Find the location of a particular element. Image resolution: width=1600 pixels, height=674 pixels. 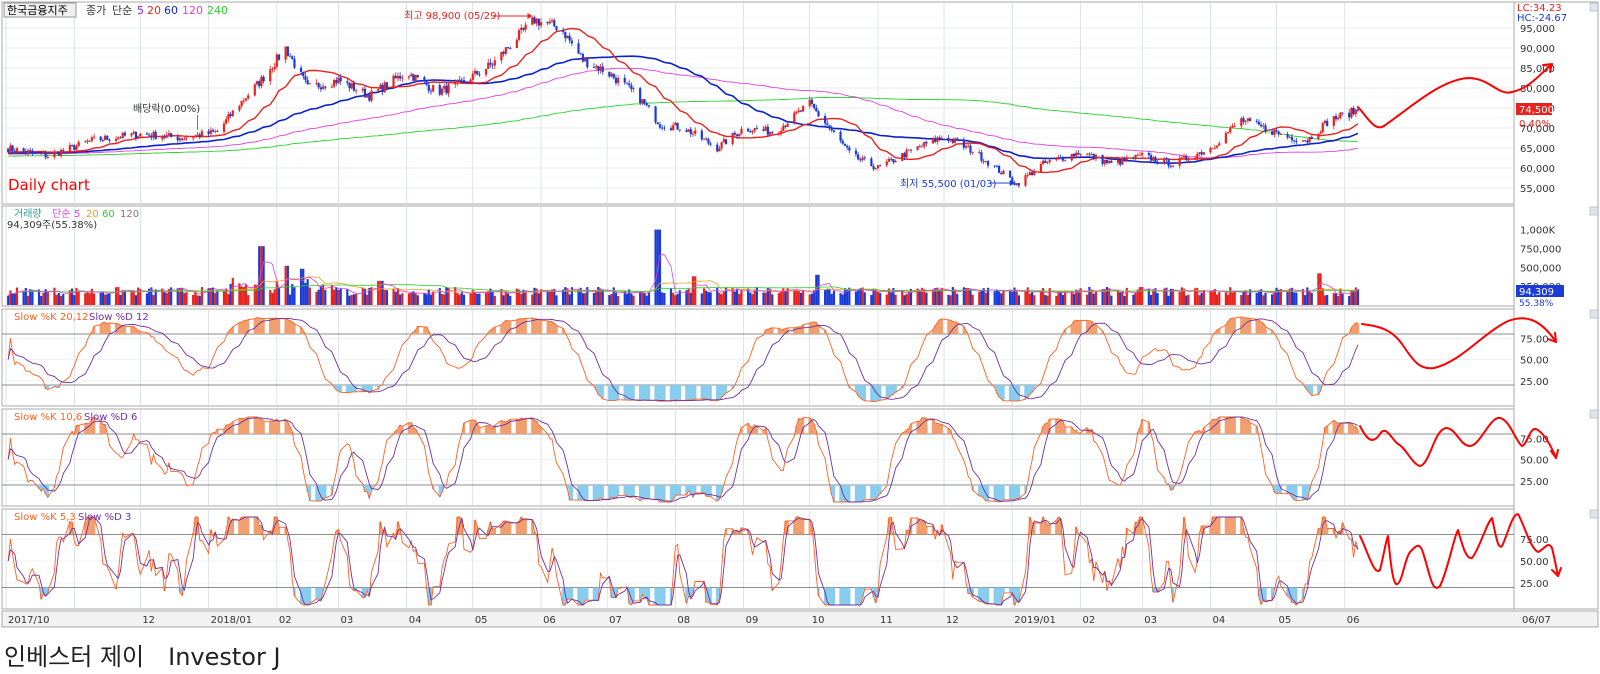

stoch-tick-label: 75.00 is located at coordinates (1534, 339).